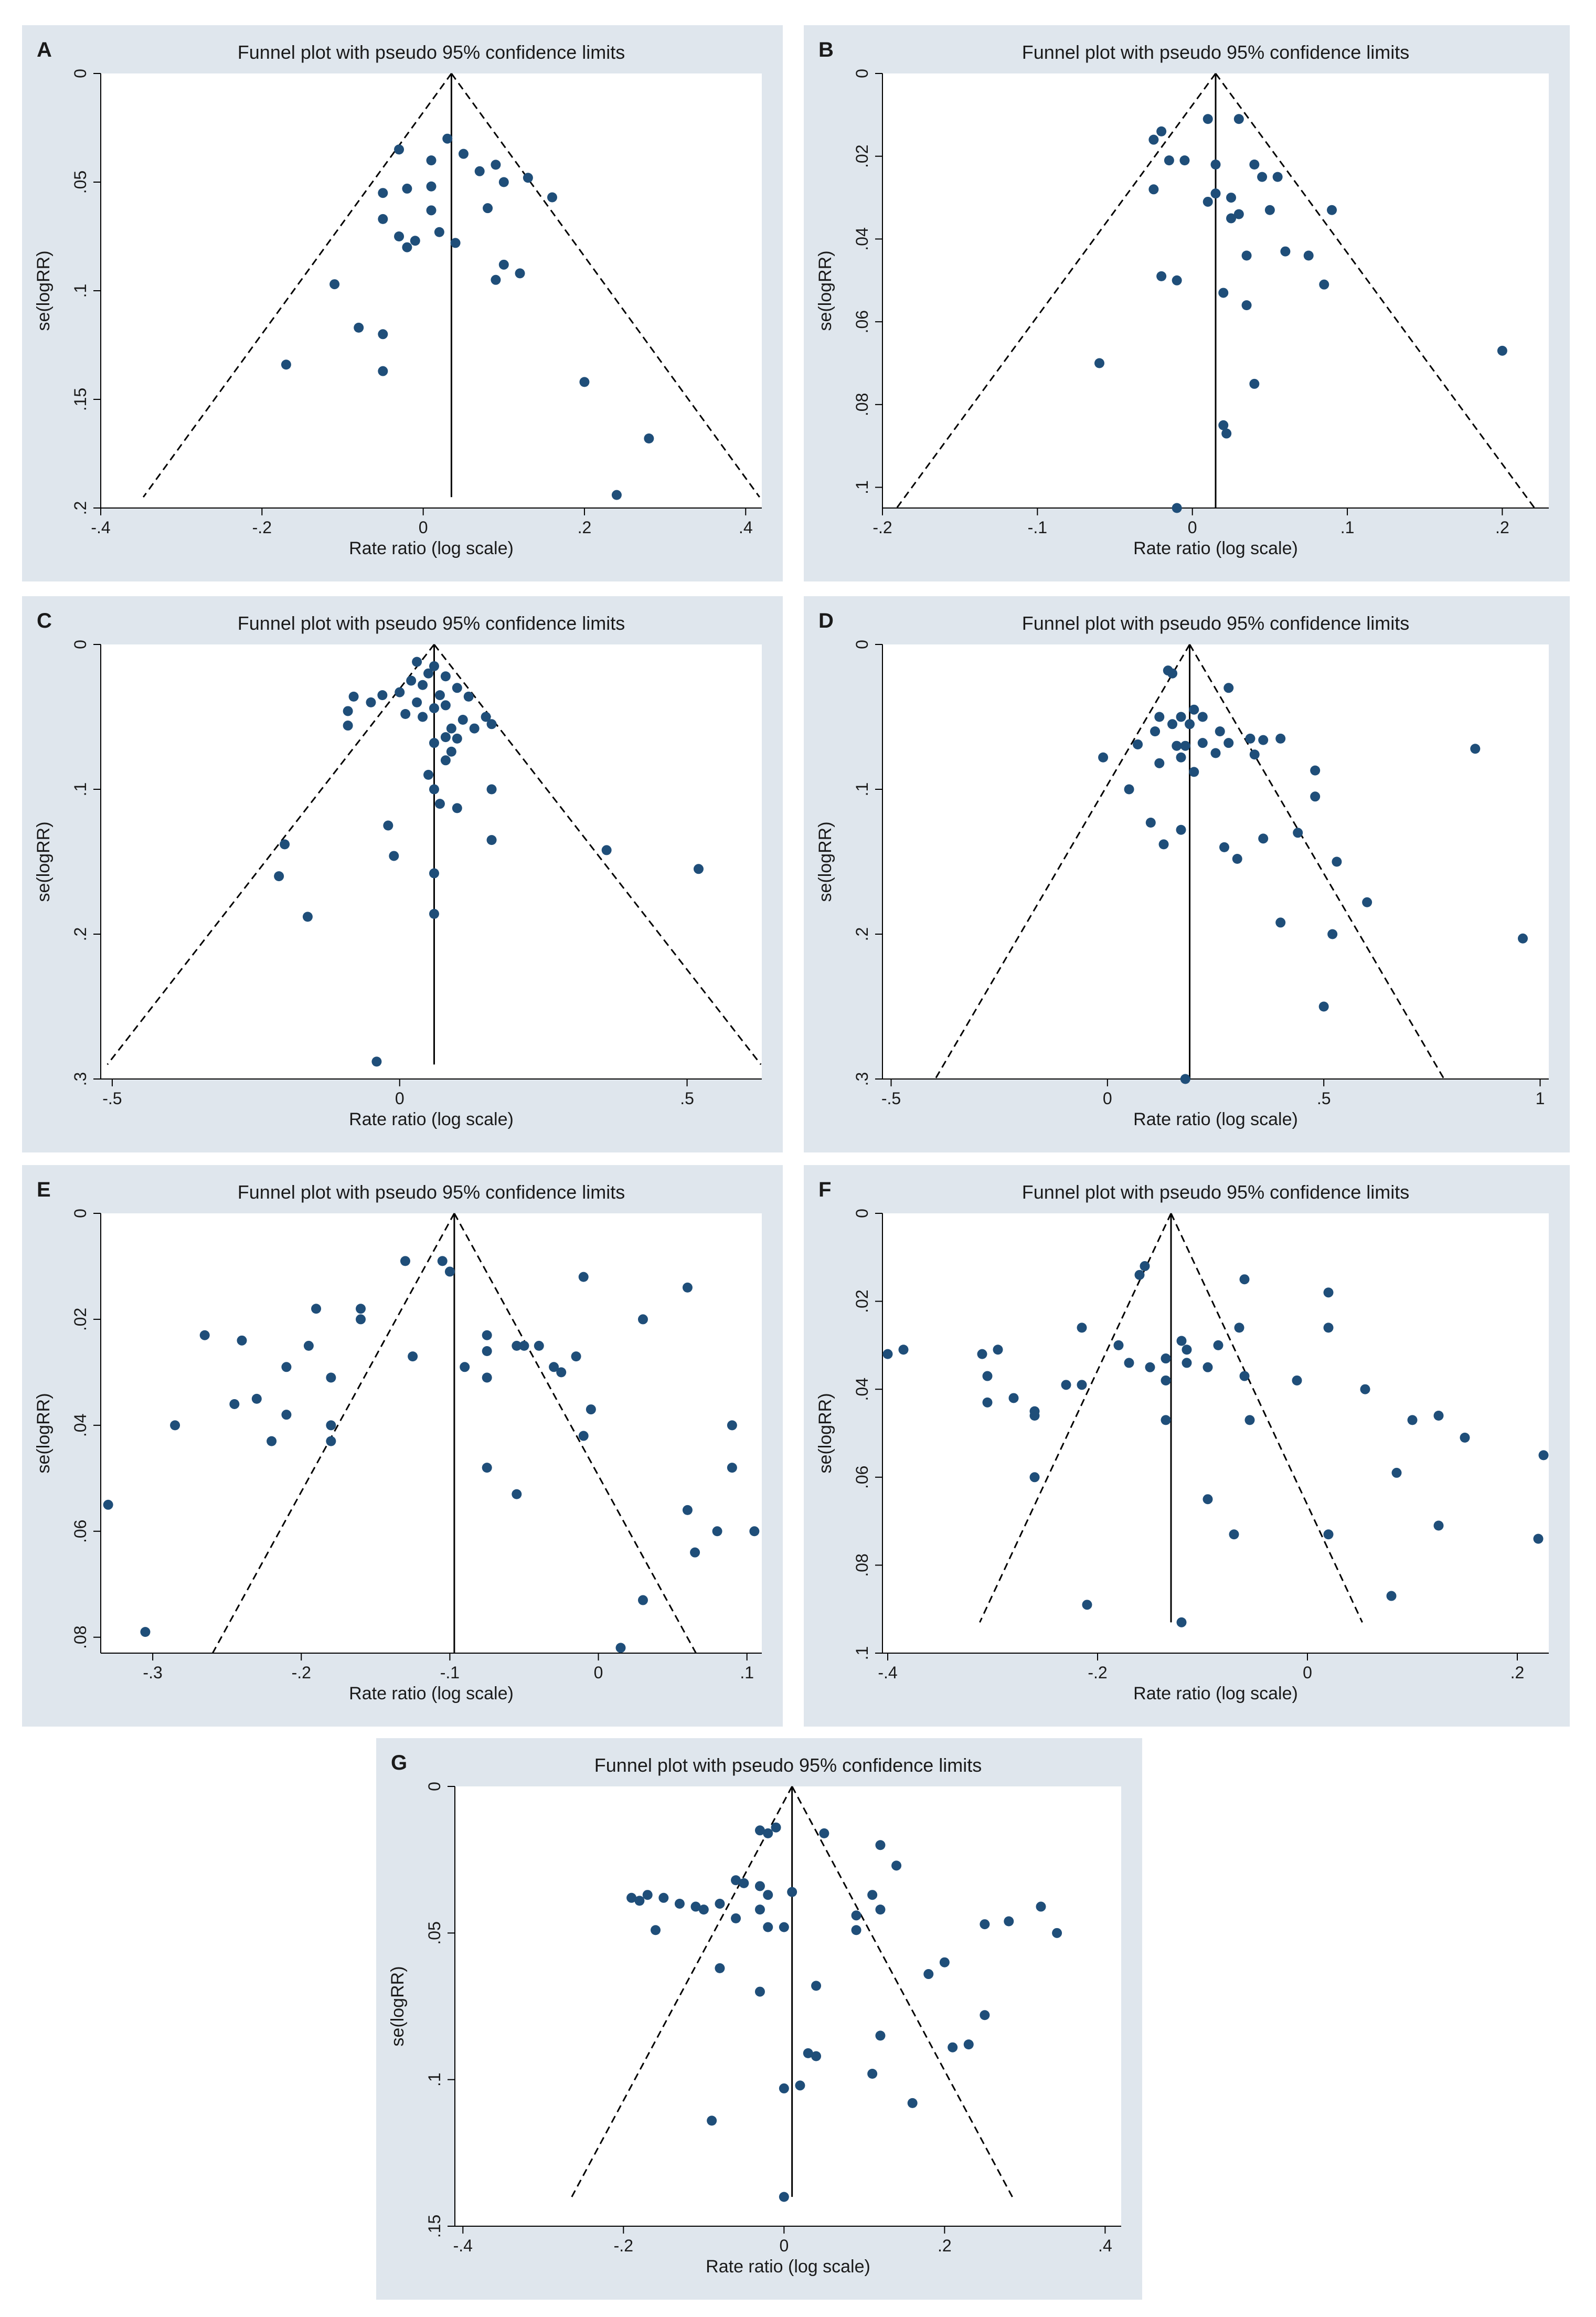 The image size is (1596, 2317). Describe the element at coordinates (434, 1933) in the screenshot. I see `y-tick-label: .05` at that location.